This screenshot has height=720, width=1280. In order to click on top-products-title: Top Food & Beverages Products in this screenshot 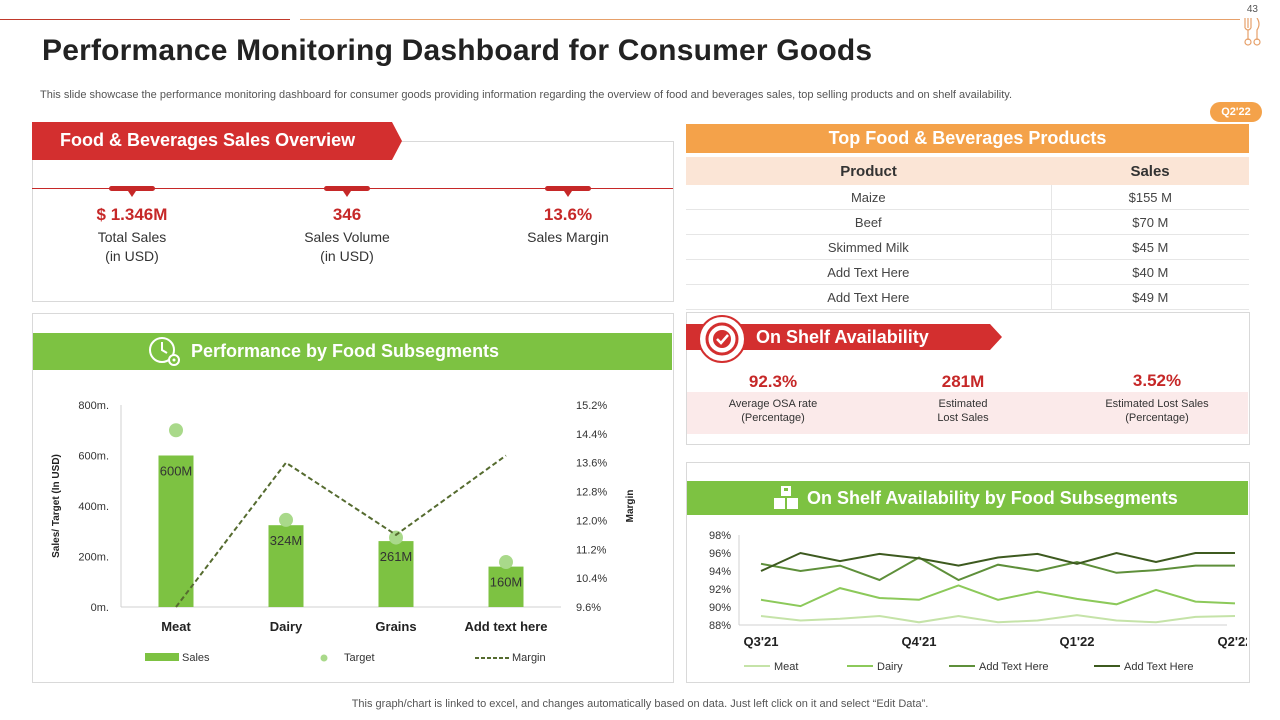, I will do `click(967, 138)`.